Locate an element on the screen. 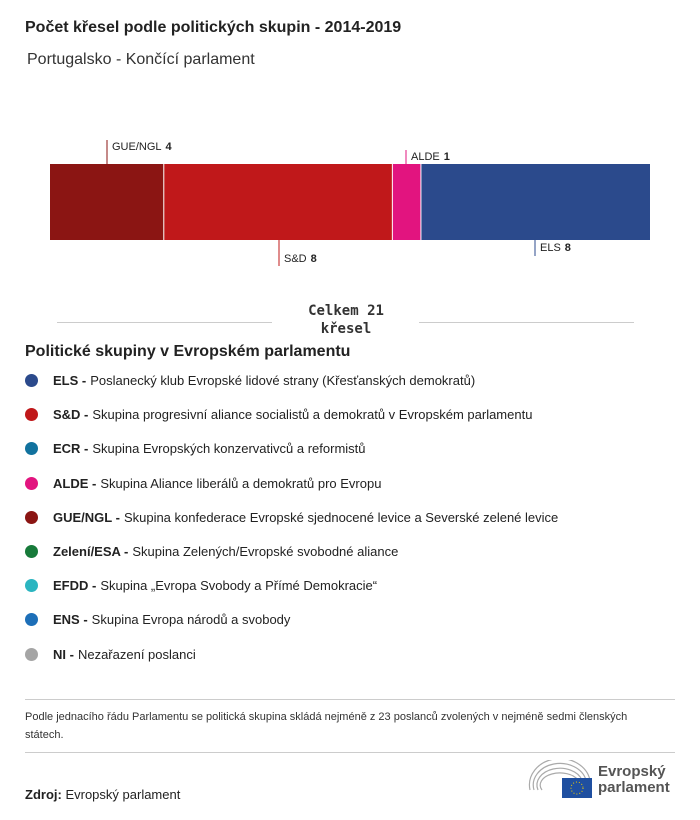 The image size is (700, 820). parliament-hemicycle-icon is located at coordinates (560, 779).